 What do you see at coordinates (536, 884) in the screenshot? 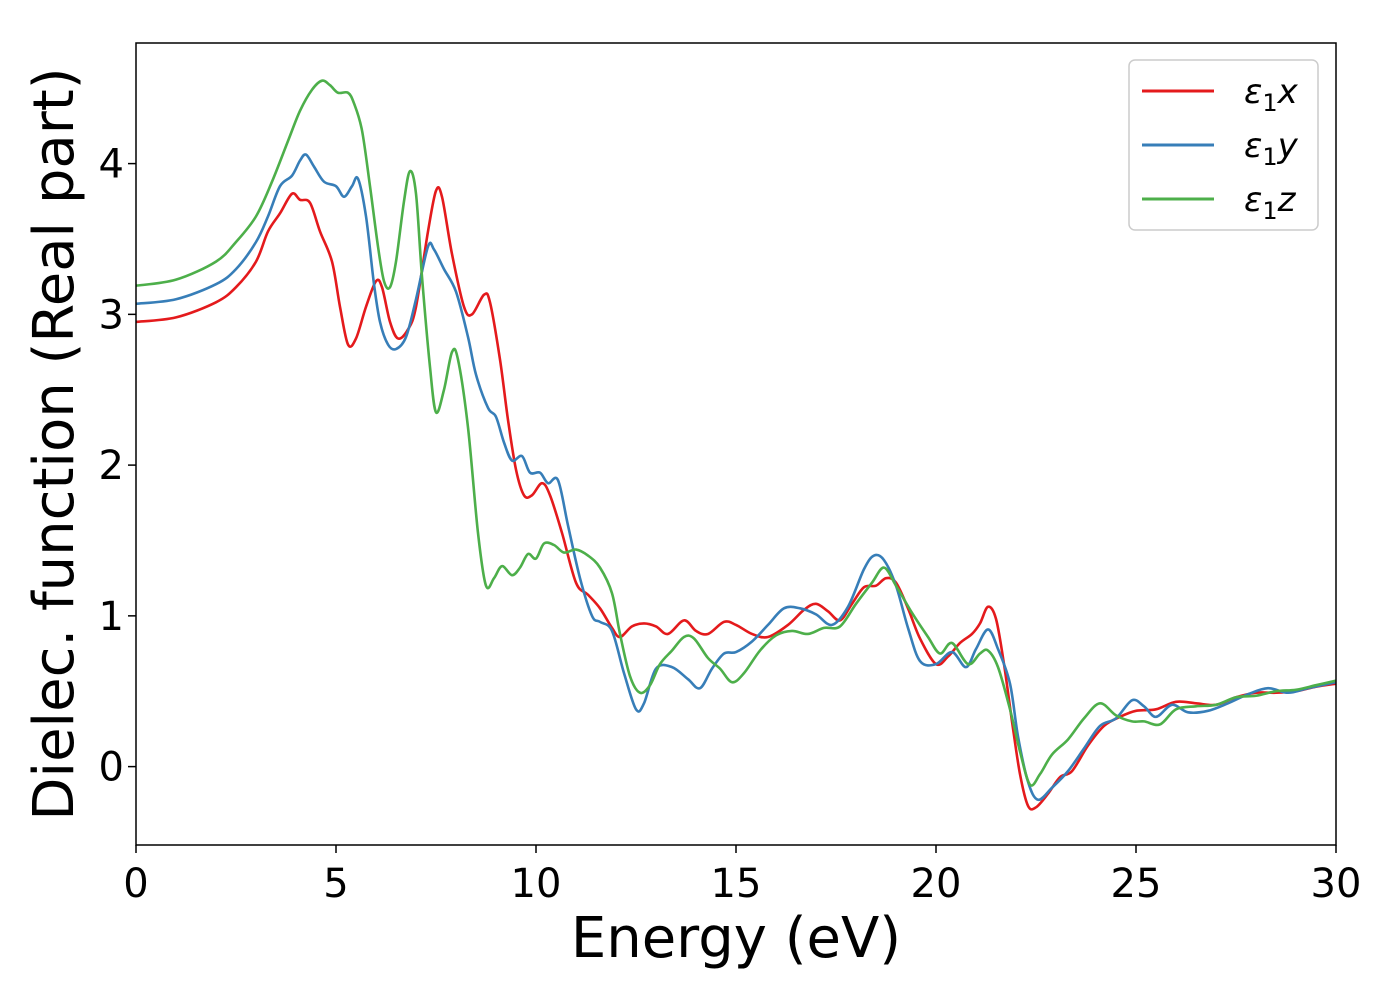
I see `x-tick-label: 10` at bounding box center [536, 884].